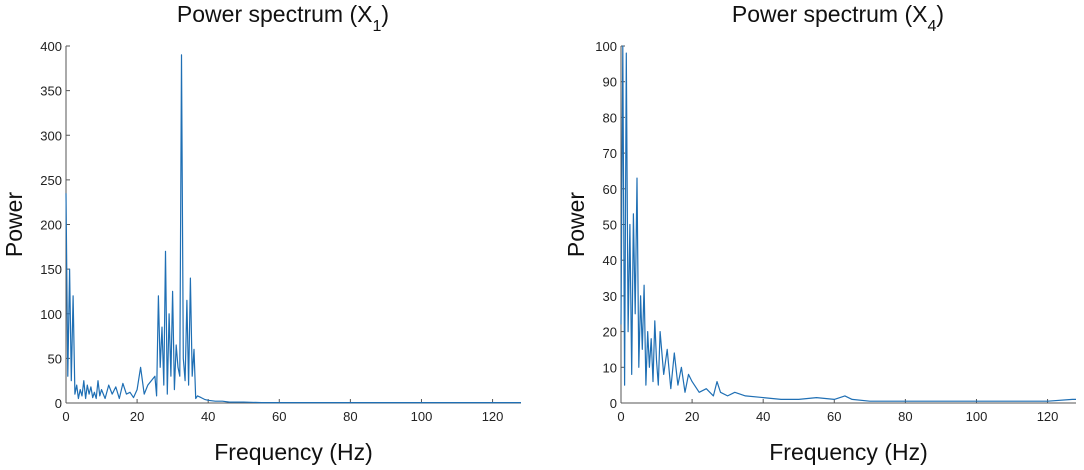 The width and height of the screenshot is (1084, 470). What do you see at coordinates (51, 269) in the screenshot?
I see `chart-1-y-tick-label: 150` at bounding box center [51, 269].